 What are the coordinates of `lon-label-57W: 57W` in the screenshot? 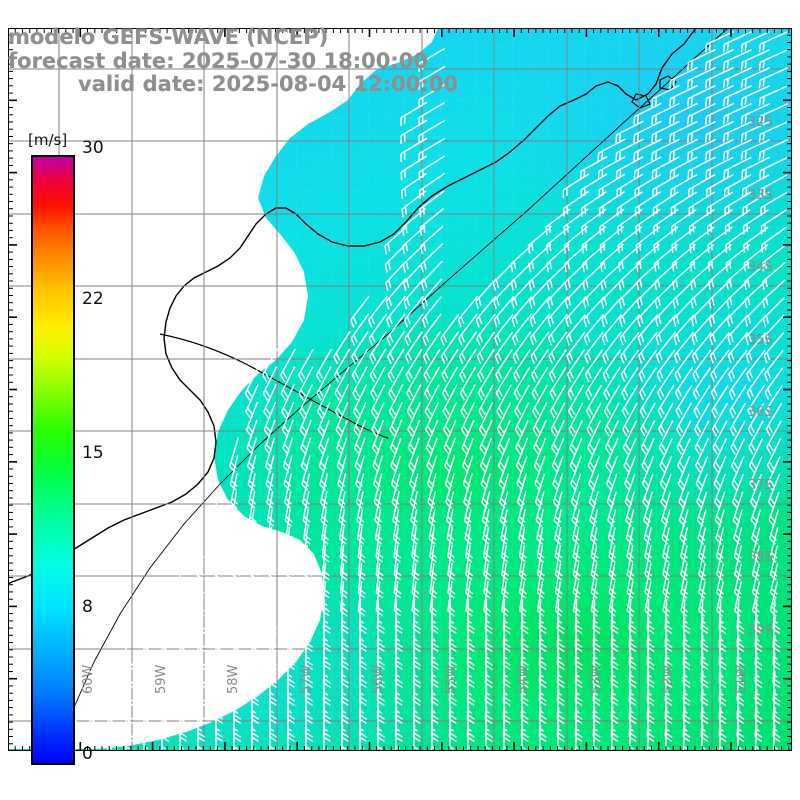 It's located at (306, 679).